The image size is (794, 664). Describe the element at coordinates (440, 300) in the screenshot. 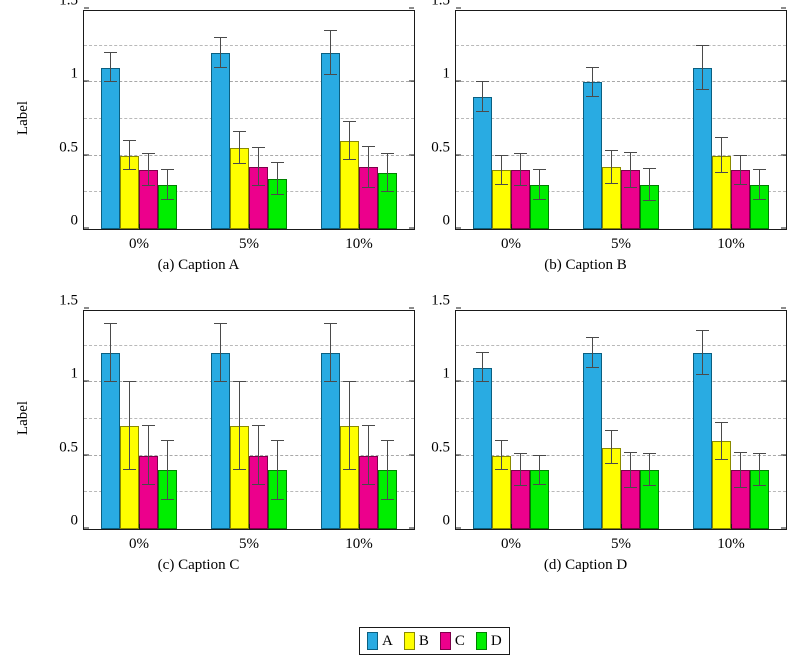

I see `y-axis-tick-label: 1.5` at that location.